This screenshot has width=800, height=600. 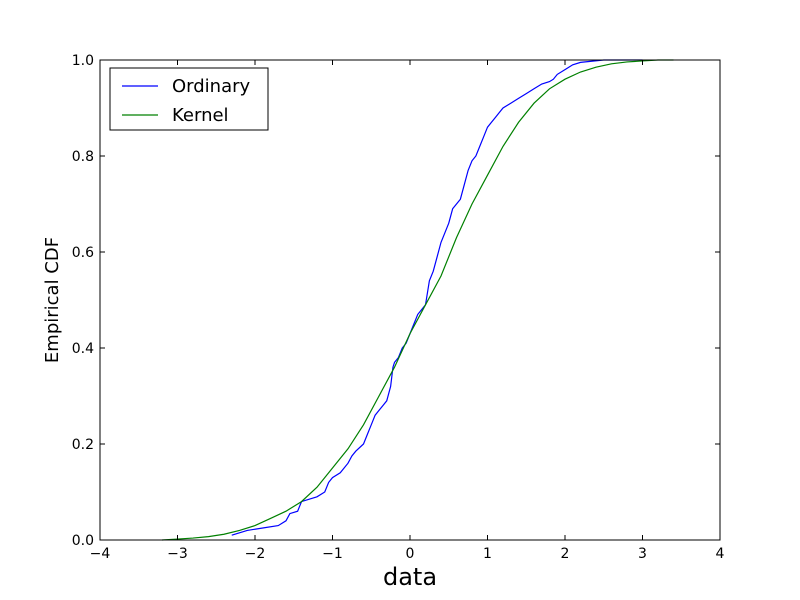 What do you see at coordinates (565, 554) in the screenshot?
I see `x-tick-label: 2` at bounding box center [565, 554].